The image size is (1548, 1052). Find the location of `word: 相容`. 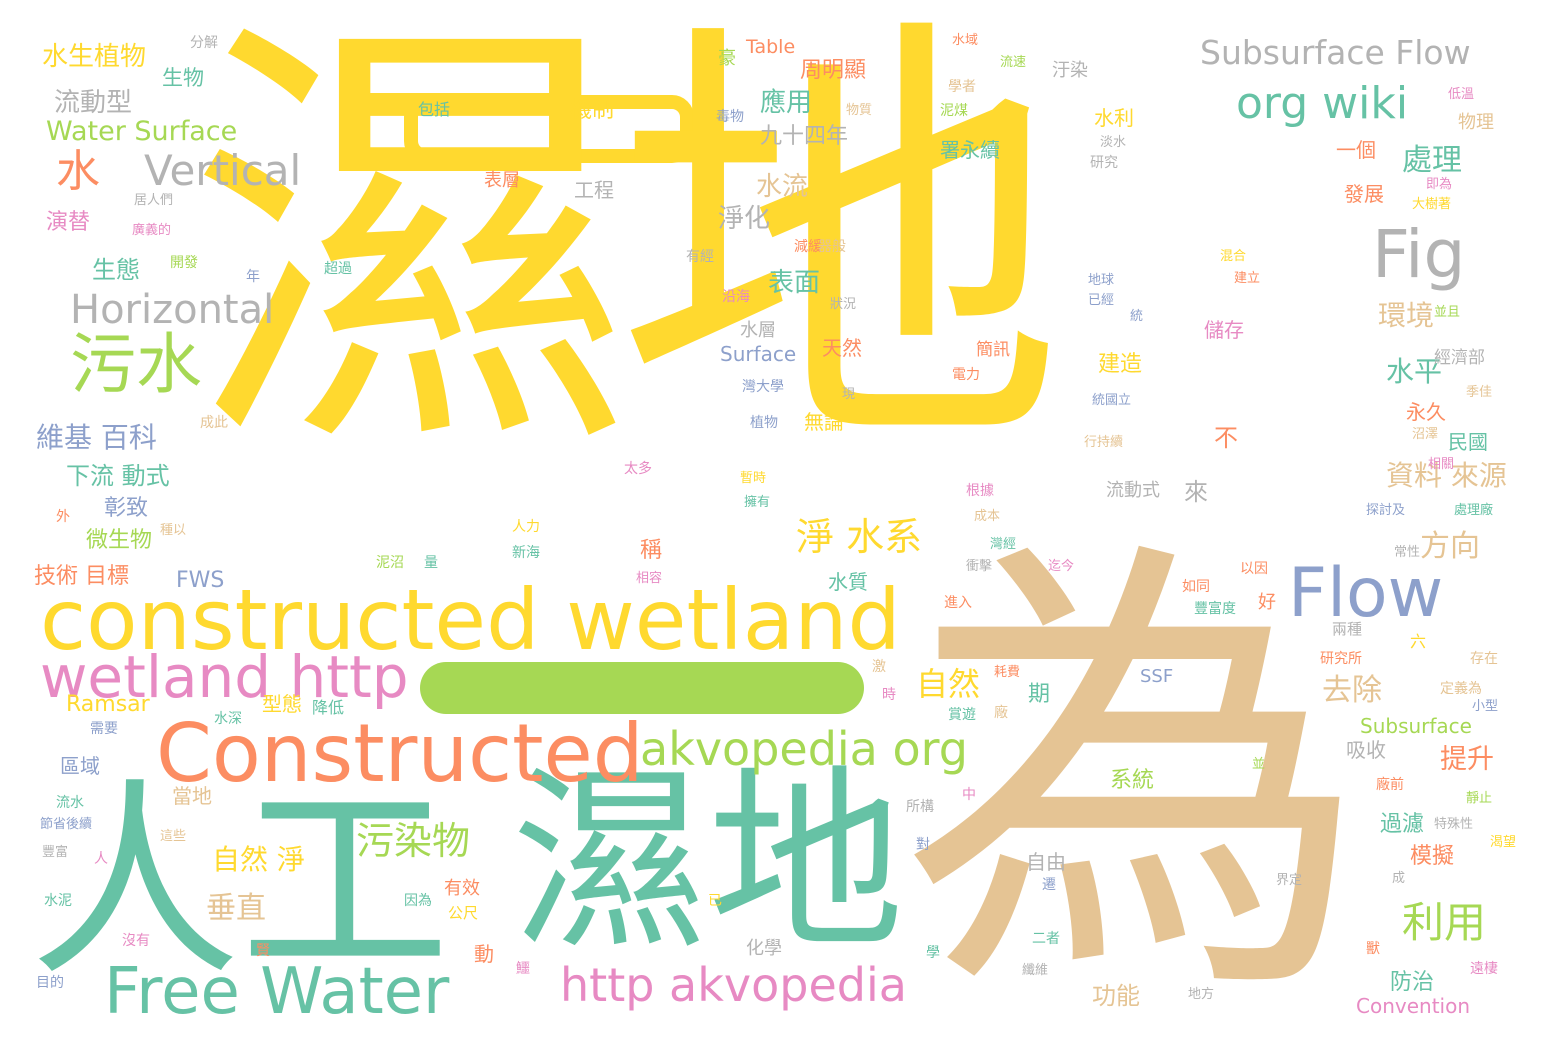

word: 相容 is located at coordinates (649, 578).